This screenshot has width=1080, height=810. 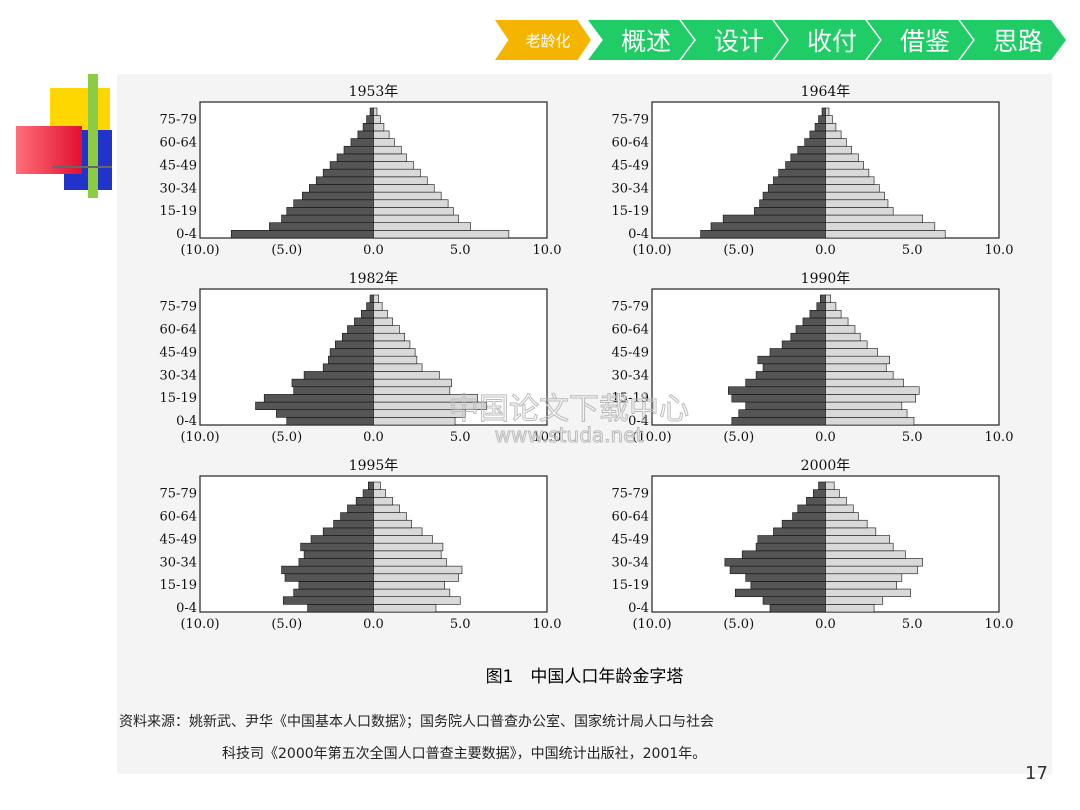 I want to click on nav-item-reference: 借鉴, so click(x=920, y=40).